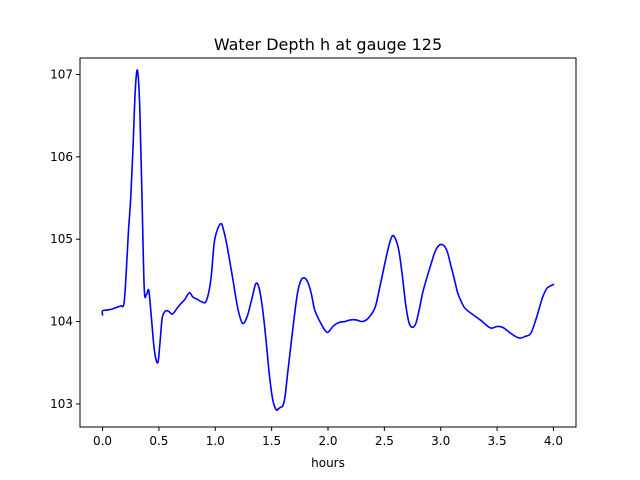  Describe the element at coordinates (215, 441) in the screenshot. I see `x-tick-label: 1.0` at that location.